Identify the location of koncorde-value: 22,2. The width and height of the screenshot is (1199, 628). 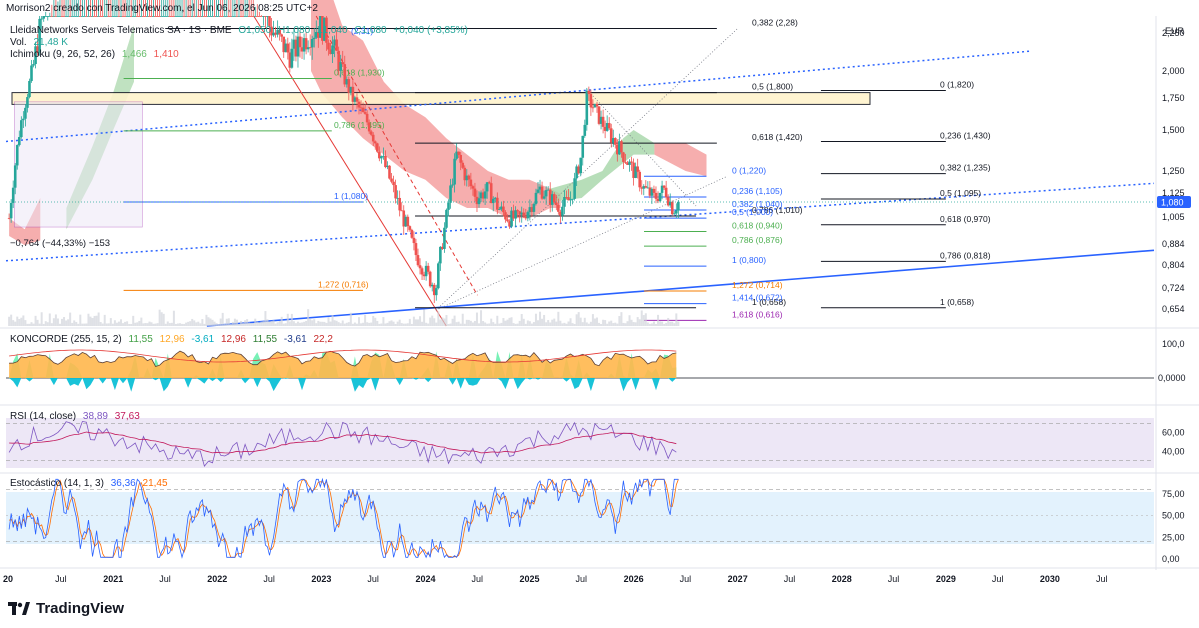
(323, 339).